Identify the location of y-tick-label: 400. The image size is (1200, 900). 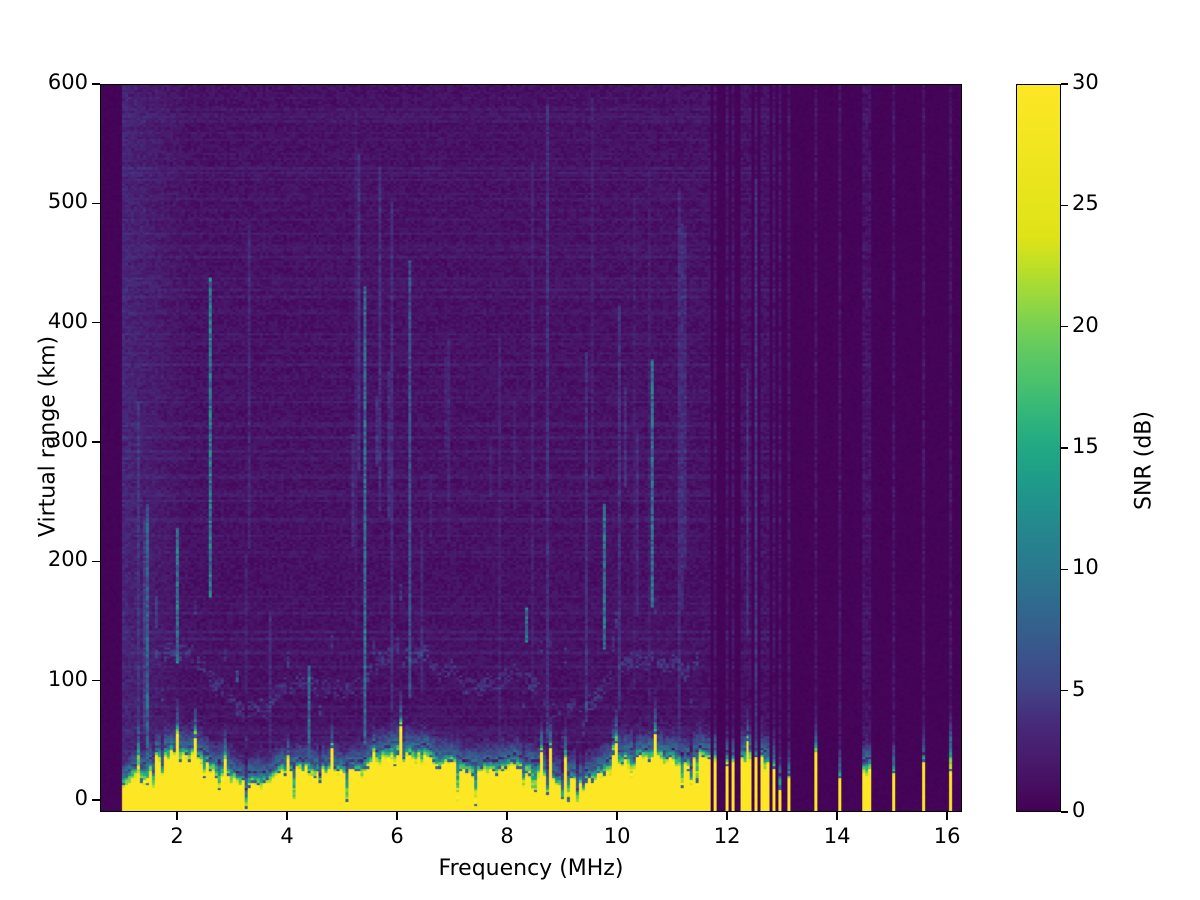
(67, 320).